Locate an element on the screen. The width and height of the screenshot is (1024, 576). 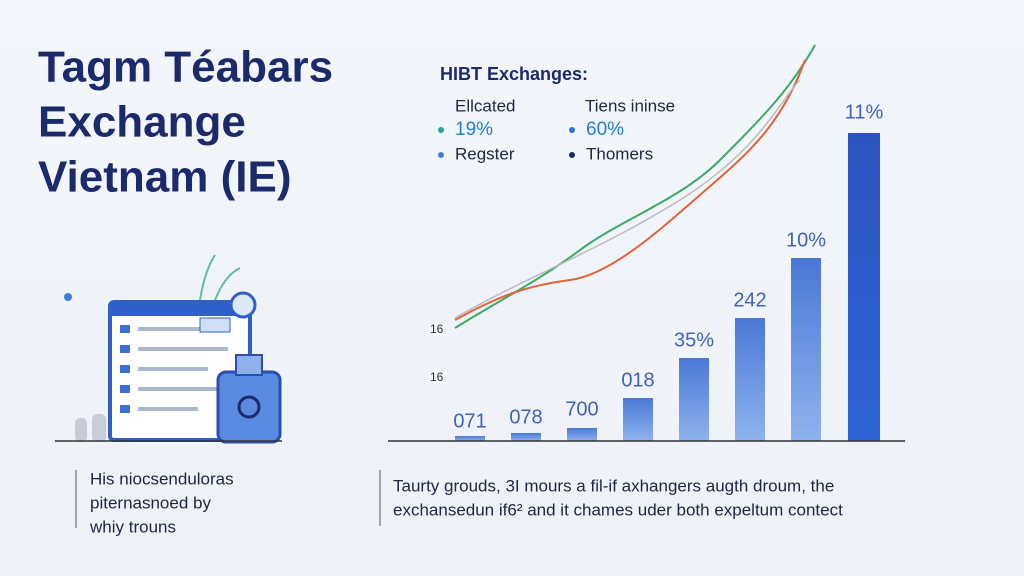
legend-value: 19% is located at coordinates (474, 129).